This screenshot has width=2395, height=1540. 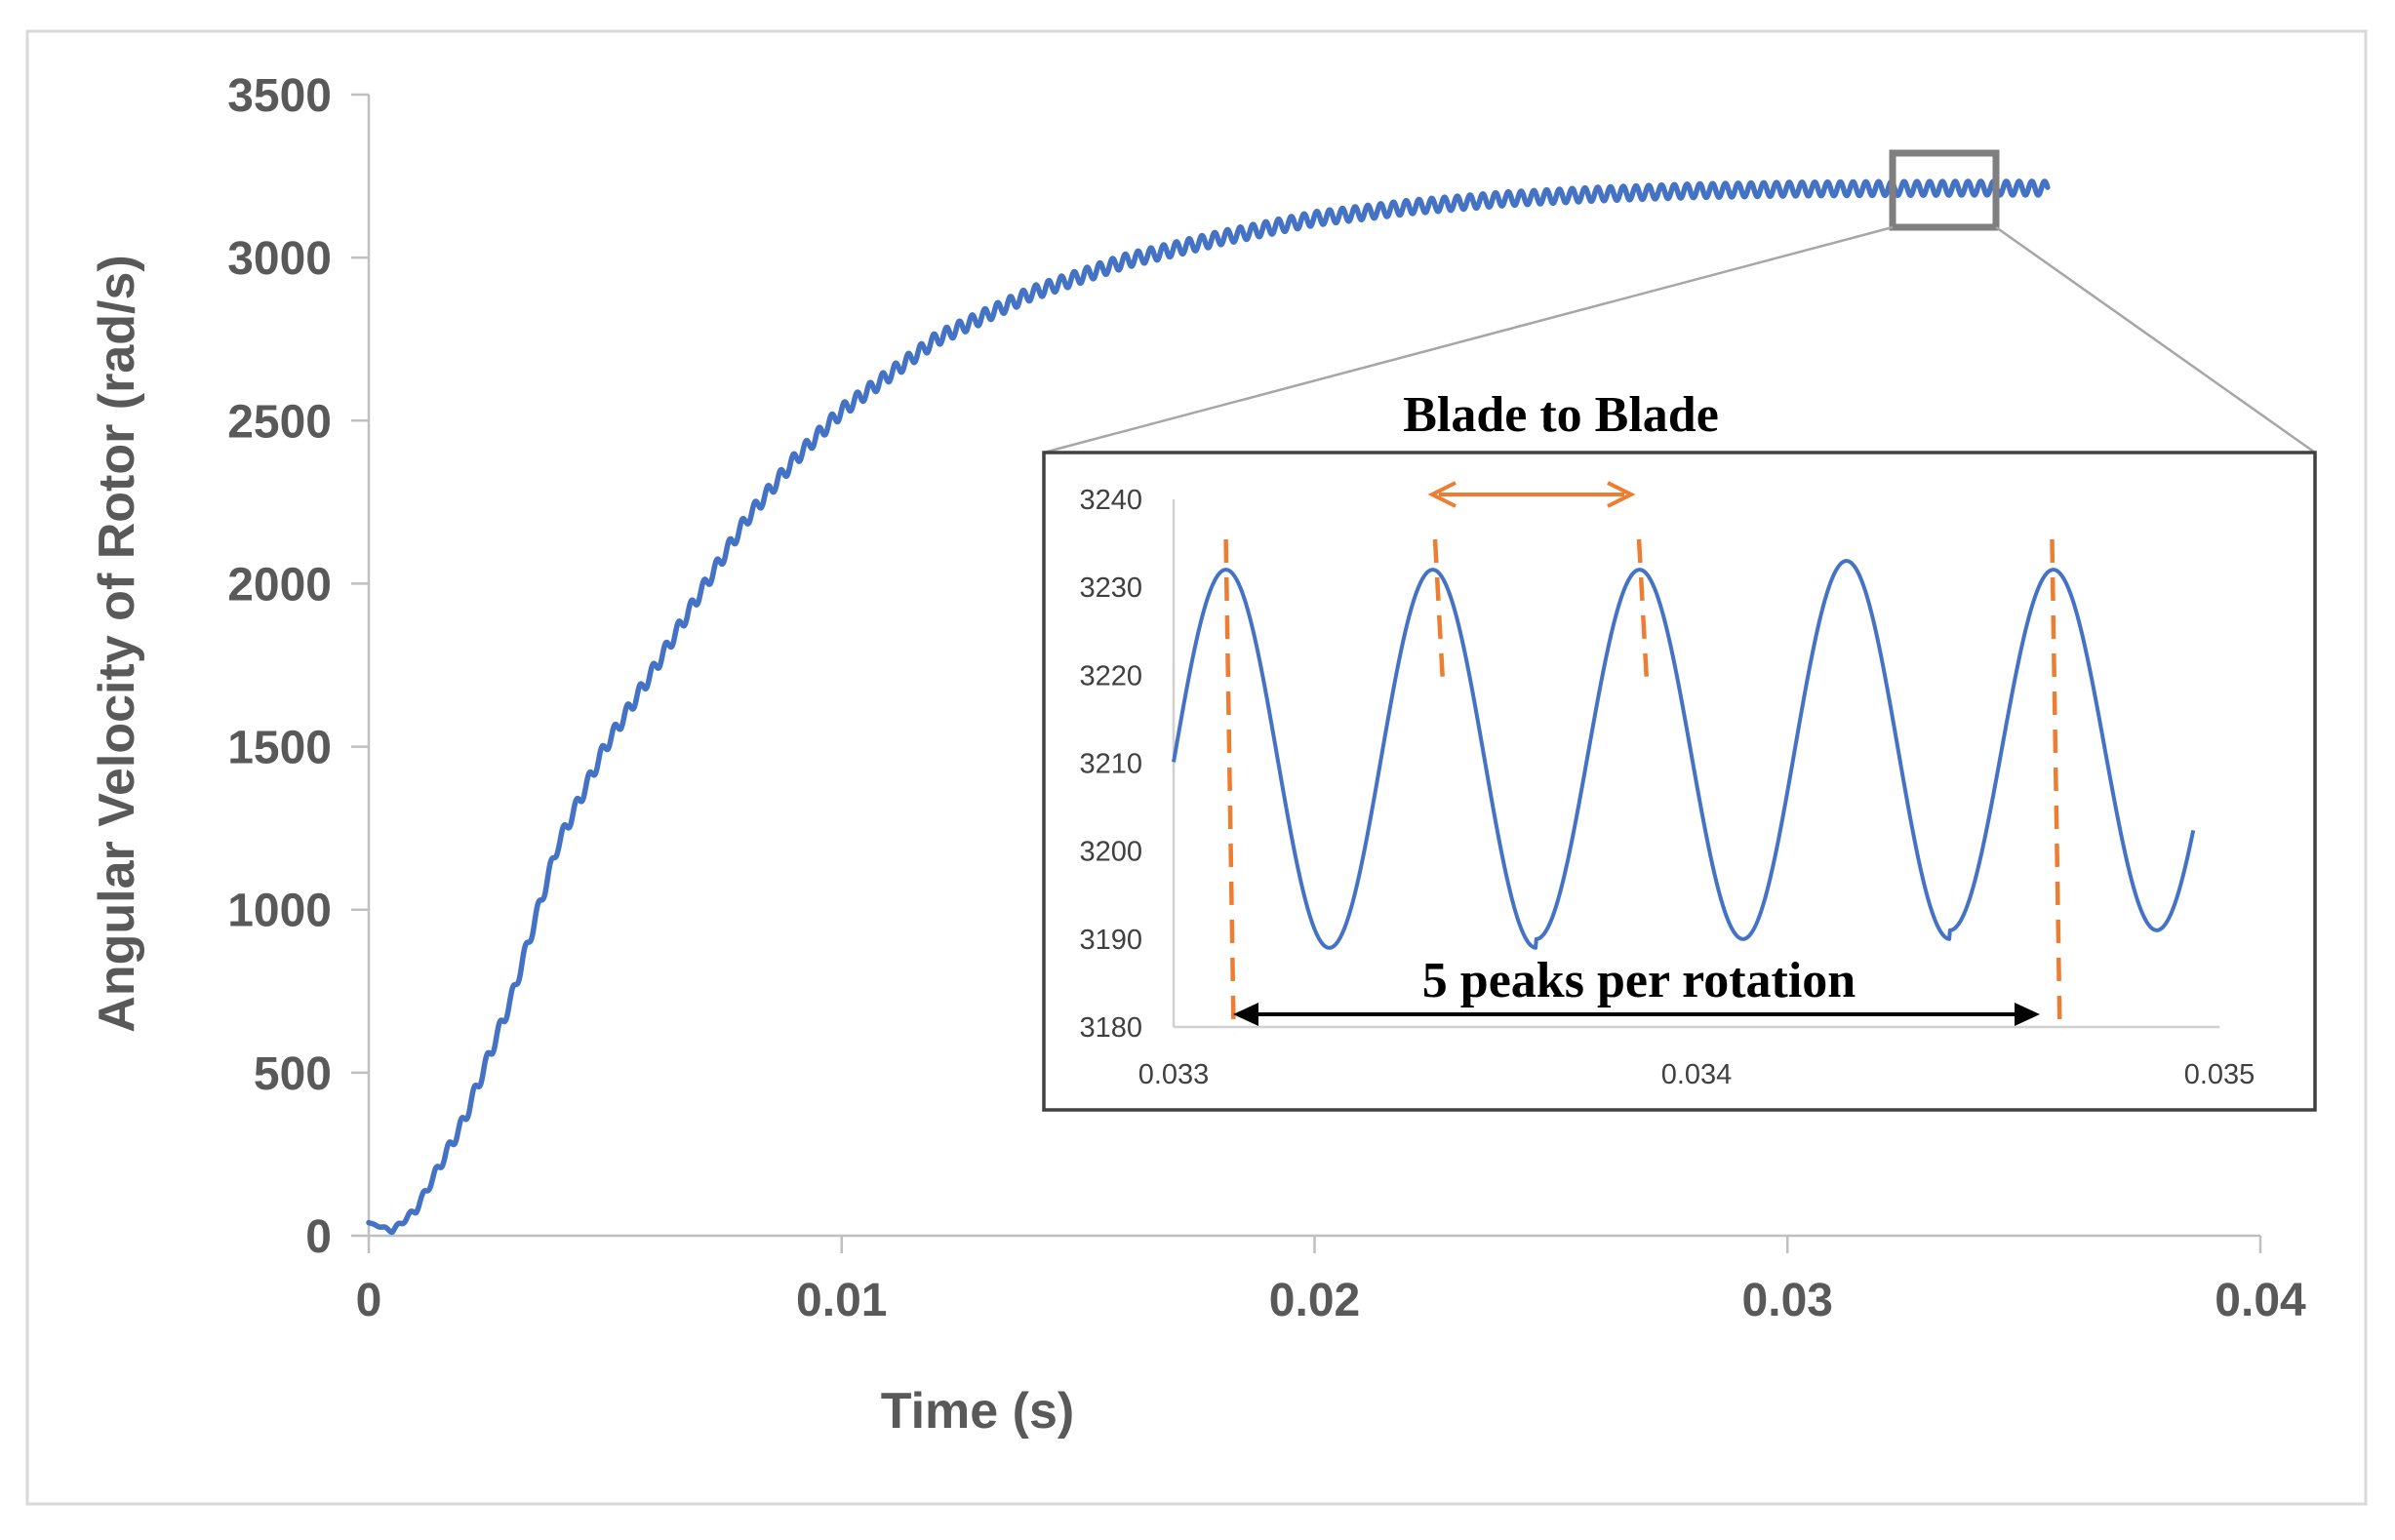 What do you see at coordinates (1787, 1301) in the screenshot?
I see `x-tick-label: 0.03` at bounding box center [1787, 1301].